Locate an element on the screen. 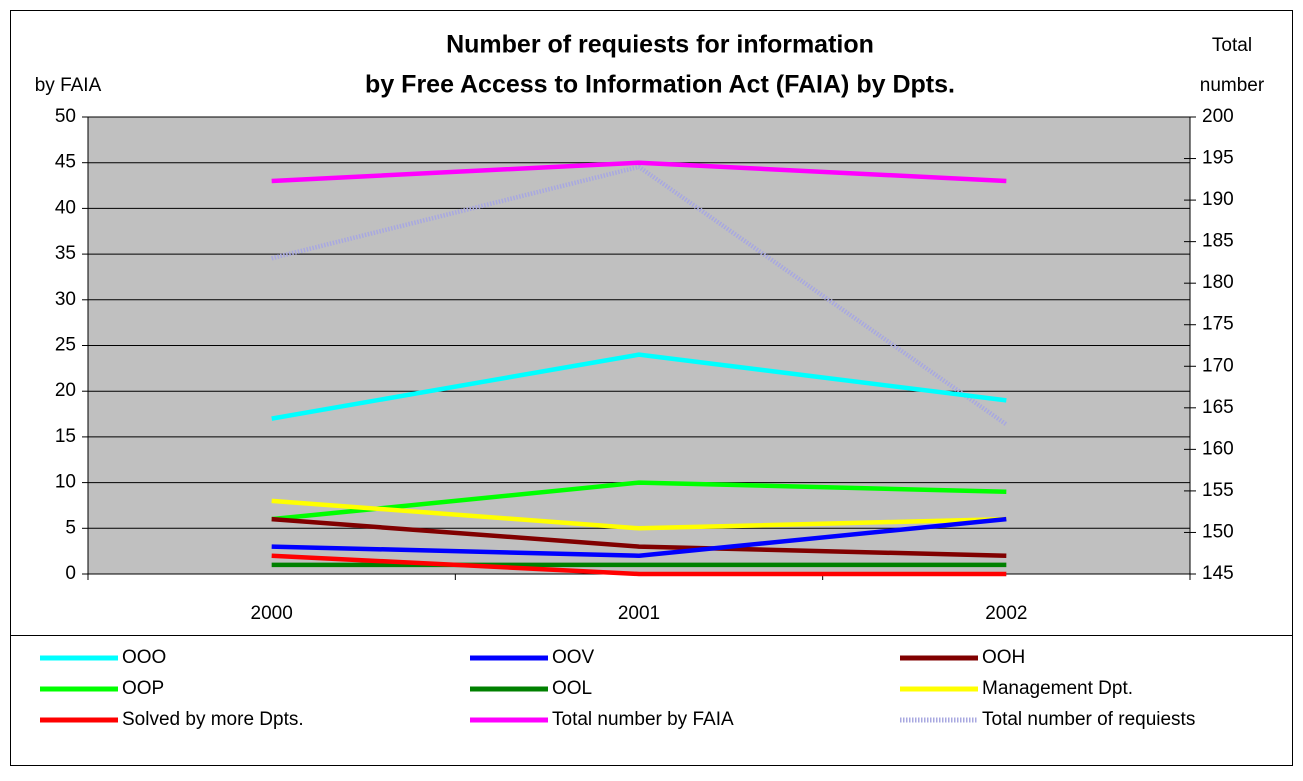 This screenshot has width=1303, height=781. y2-tick-label: 180 is located at coordinates (1218, 282).